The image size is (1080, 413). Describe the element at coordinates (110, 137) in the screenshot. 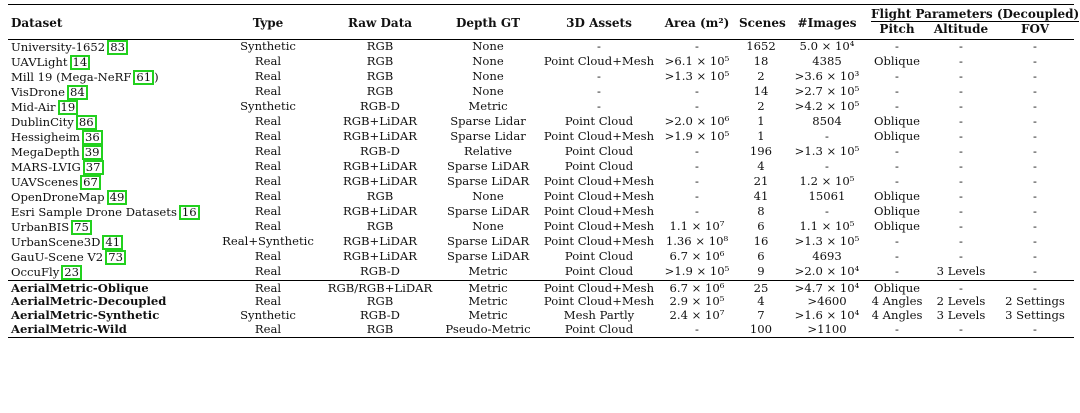

I see `dataset-name-cell: Hessigheim 36` at that location.